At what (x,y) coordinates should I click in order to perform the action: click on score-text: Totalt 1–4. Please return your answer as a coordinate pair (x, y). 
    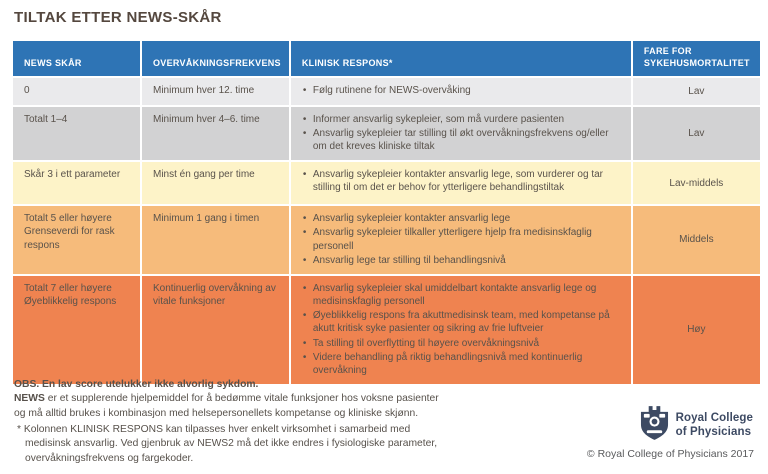
    Looking at the image, I should click on (46, 119).